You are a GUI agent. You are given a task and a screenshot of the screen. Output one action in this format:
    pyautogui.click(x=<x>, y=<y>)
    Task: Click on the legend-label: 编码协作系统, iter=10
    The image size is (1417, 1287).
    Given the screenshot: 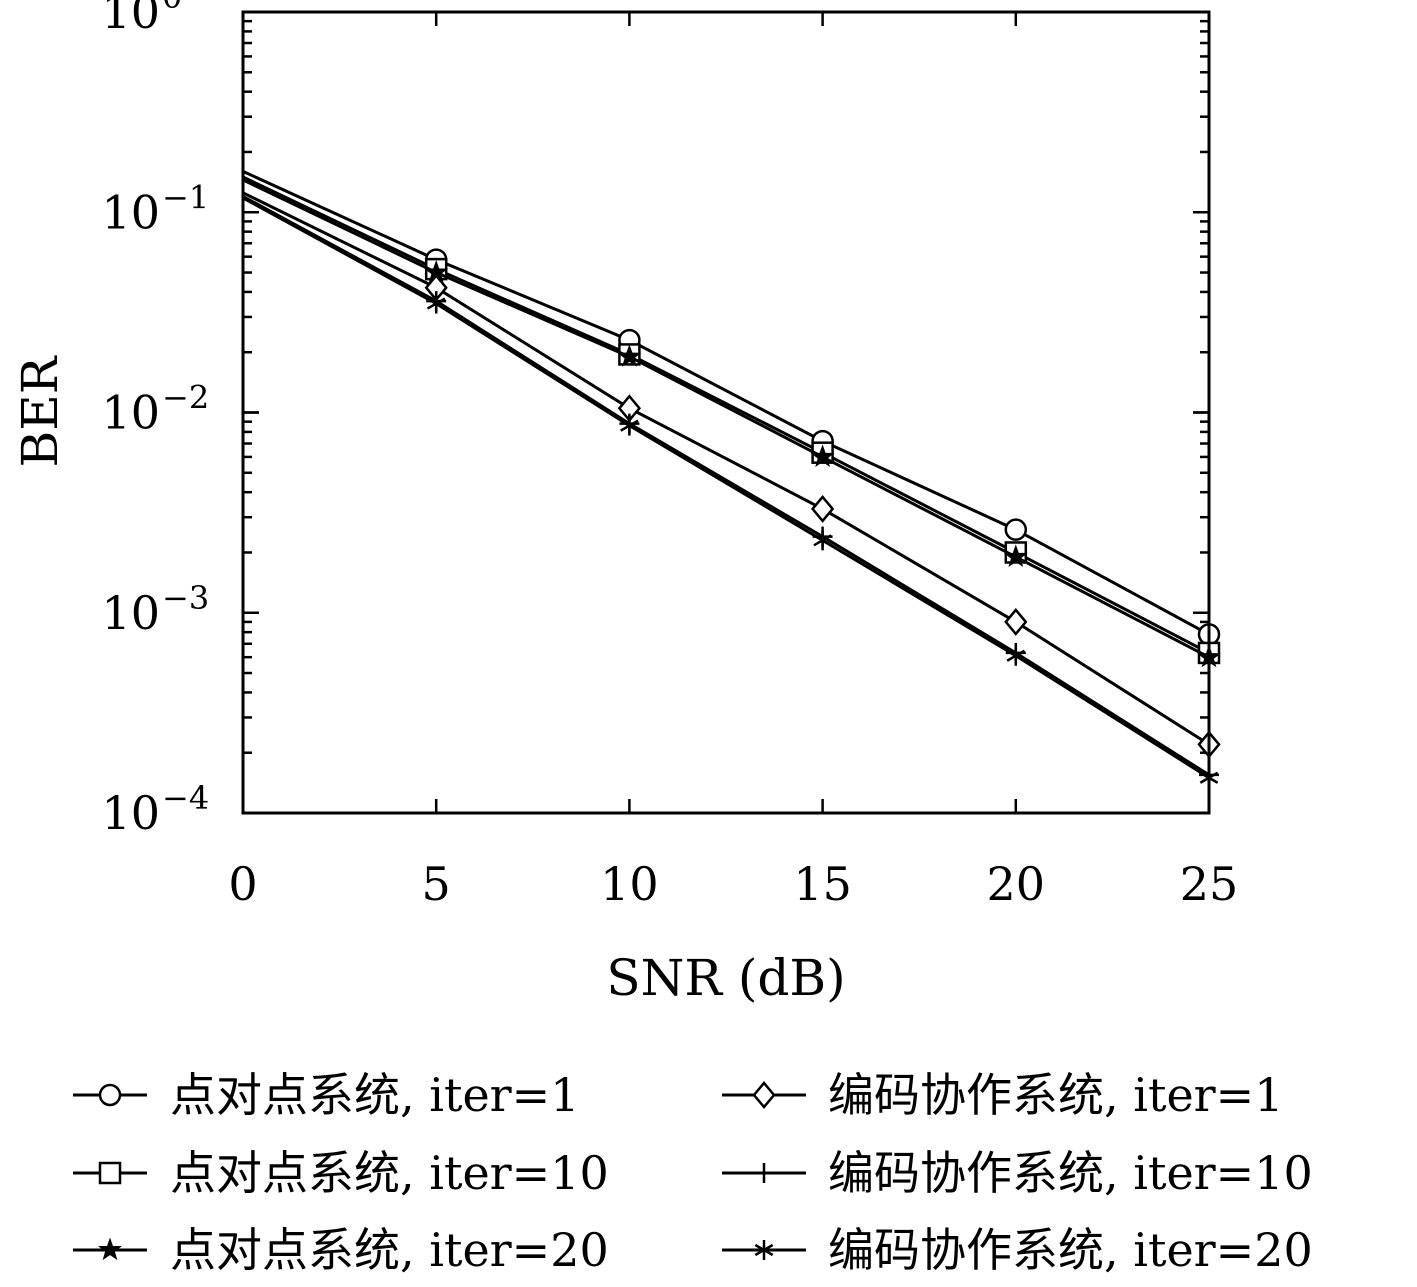 What is the action you would take?
    pyautogui.click(x=1070, y=1173)
    